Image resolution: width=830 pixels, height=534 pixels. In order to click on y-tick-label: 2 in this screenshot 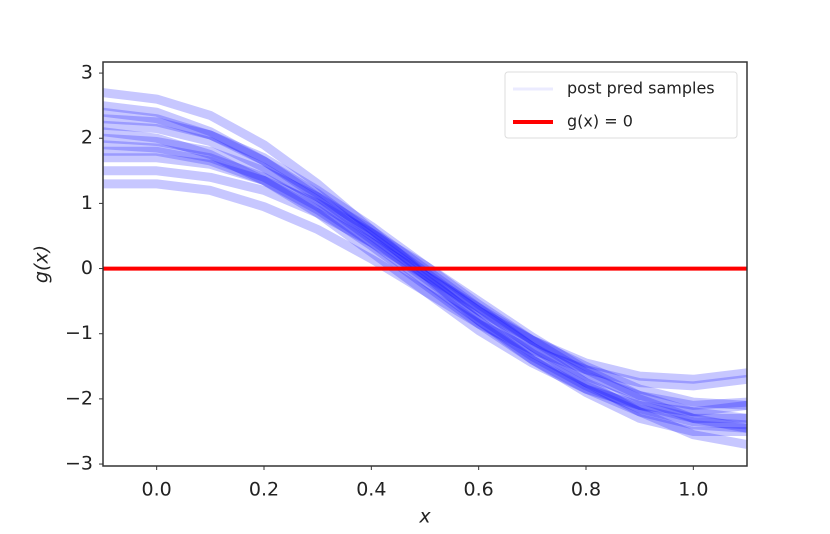, I will do `click(87, 138)`.